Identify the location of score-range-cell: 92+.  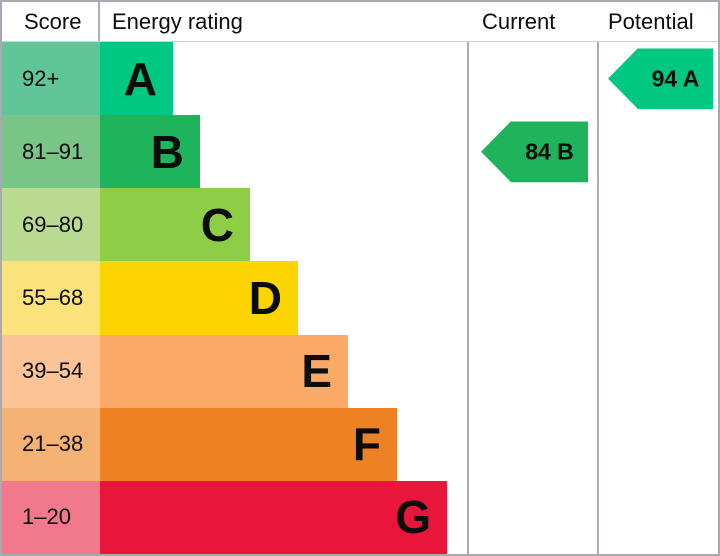
(51, 79).